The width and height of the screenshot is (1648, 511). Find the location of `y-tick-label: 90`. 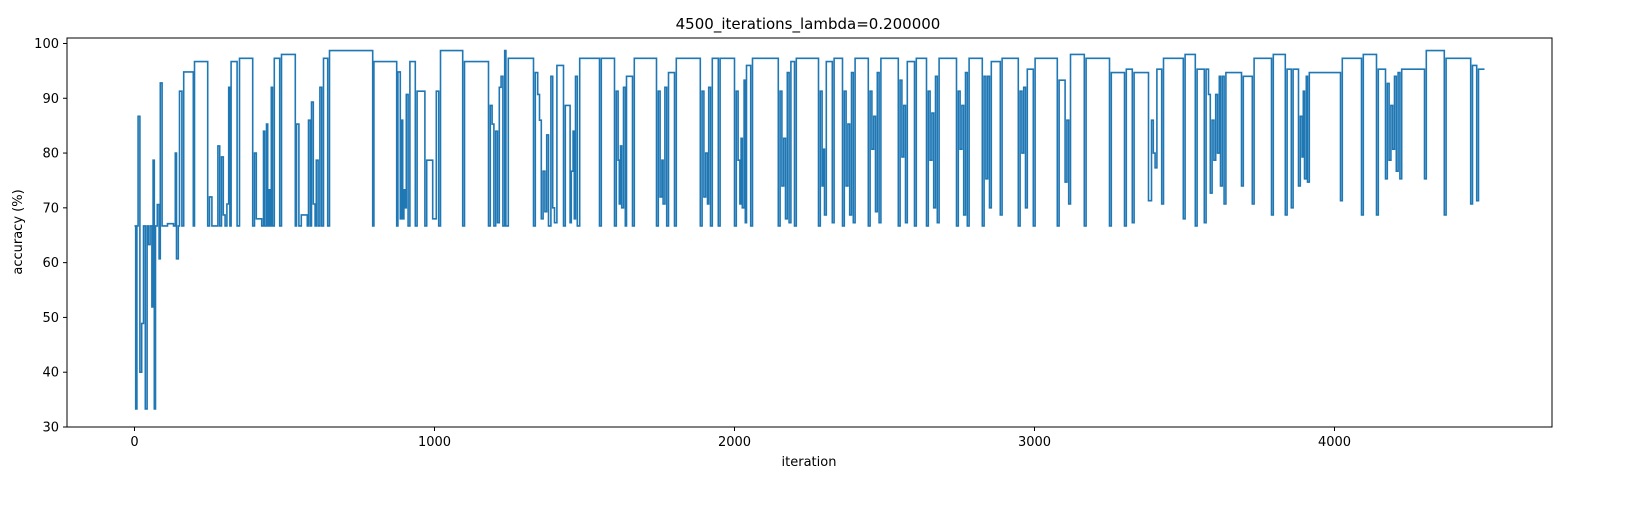

y-tick-label: 90 is located at coordinates (50, 99).